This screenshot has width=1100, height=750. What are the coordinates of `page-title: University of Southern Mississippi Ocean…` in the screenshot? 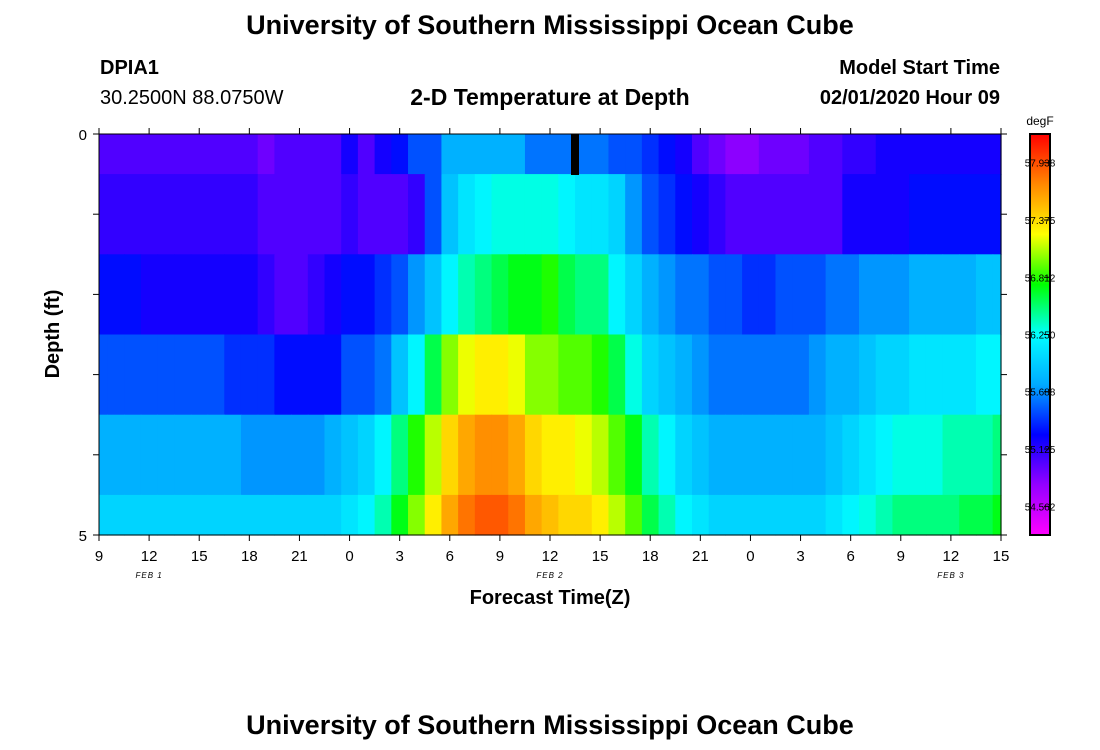 It's located at (550, 25).